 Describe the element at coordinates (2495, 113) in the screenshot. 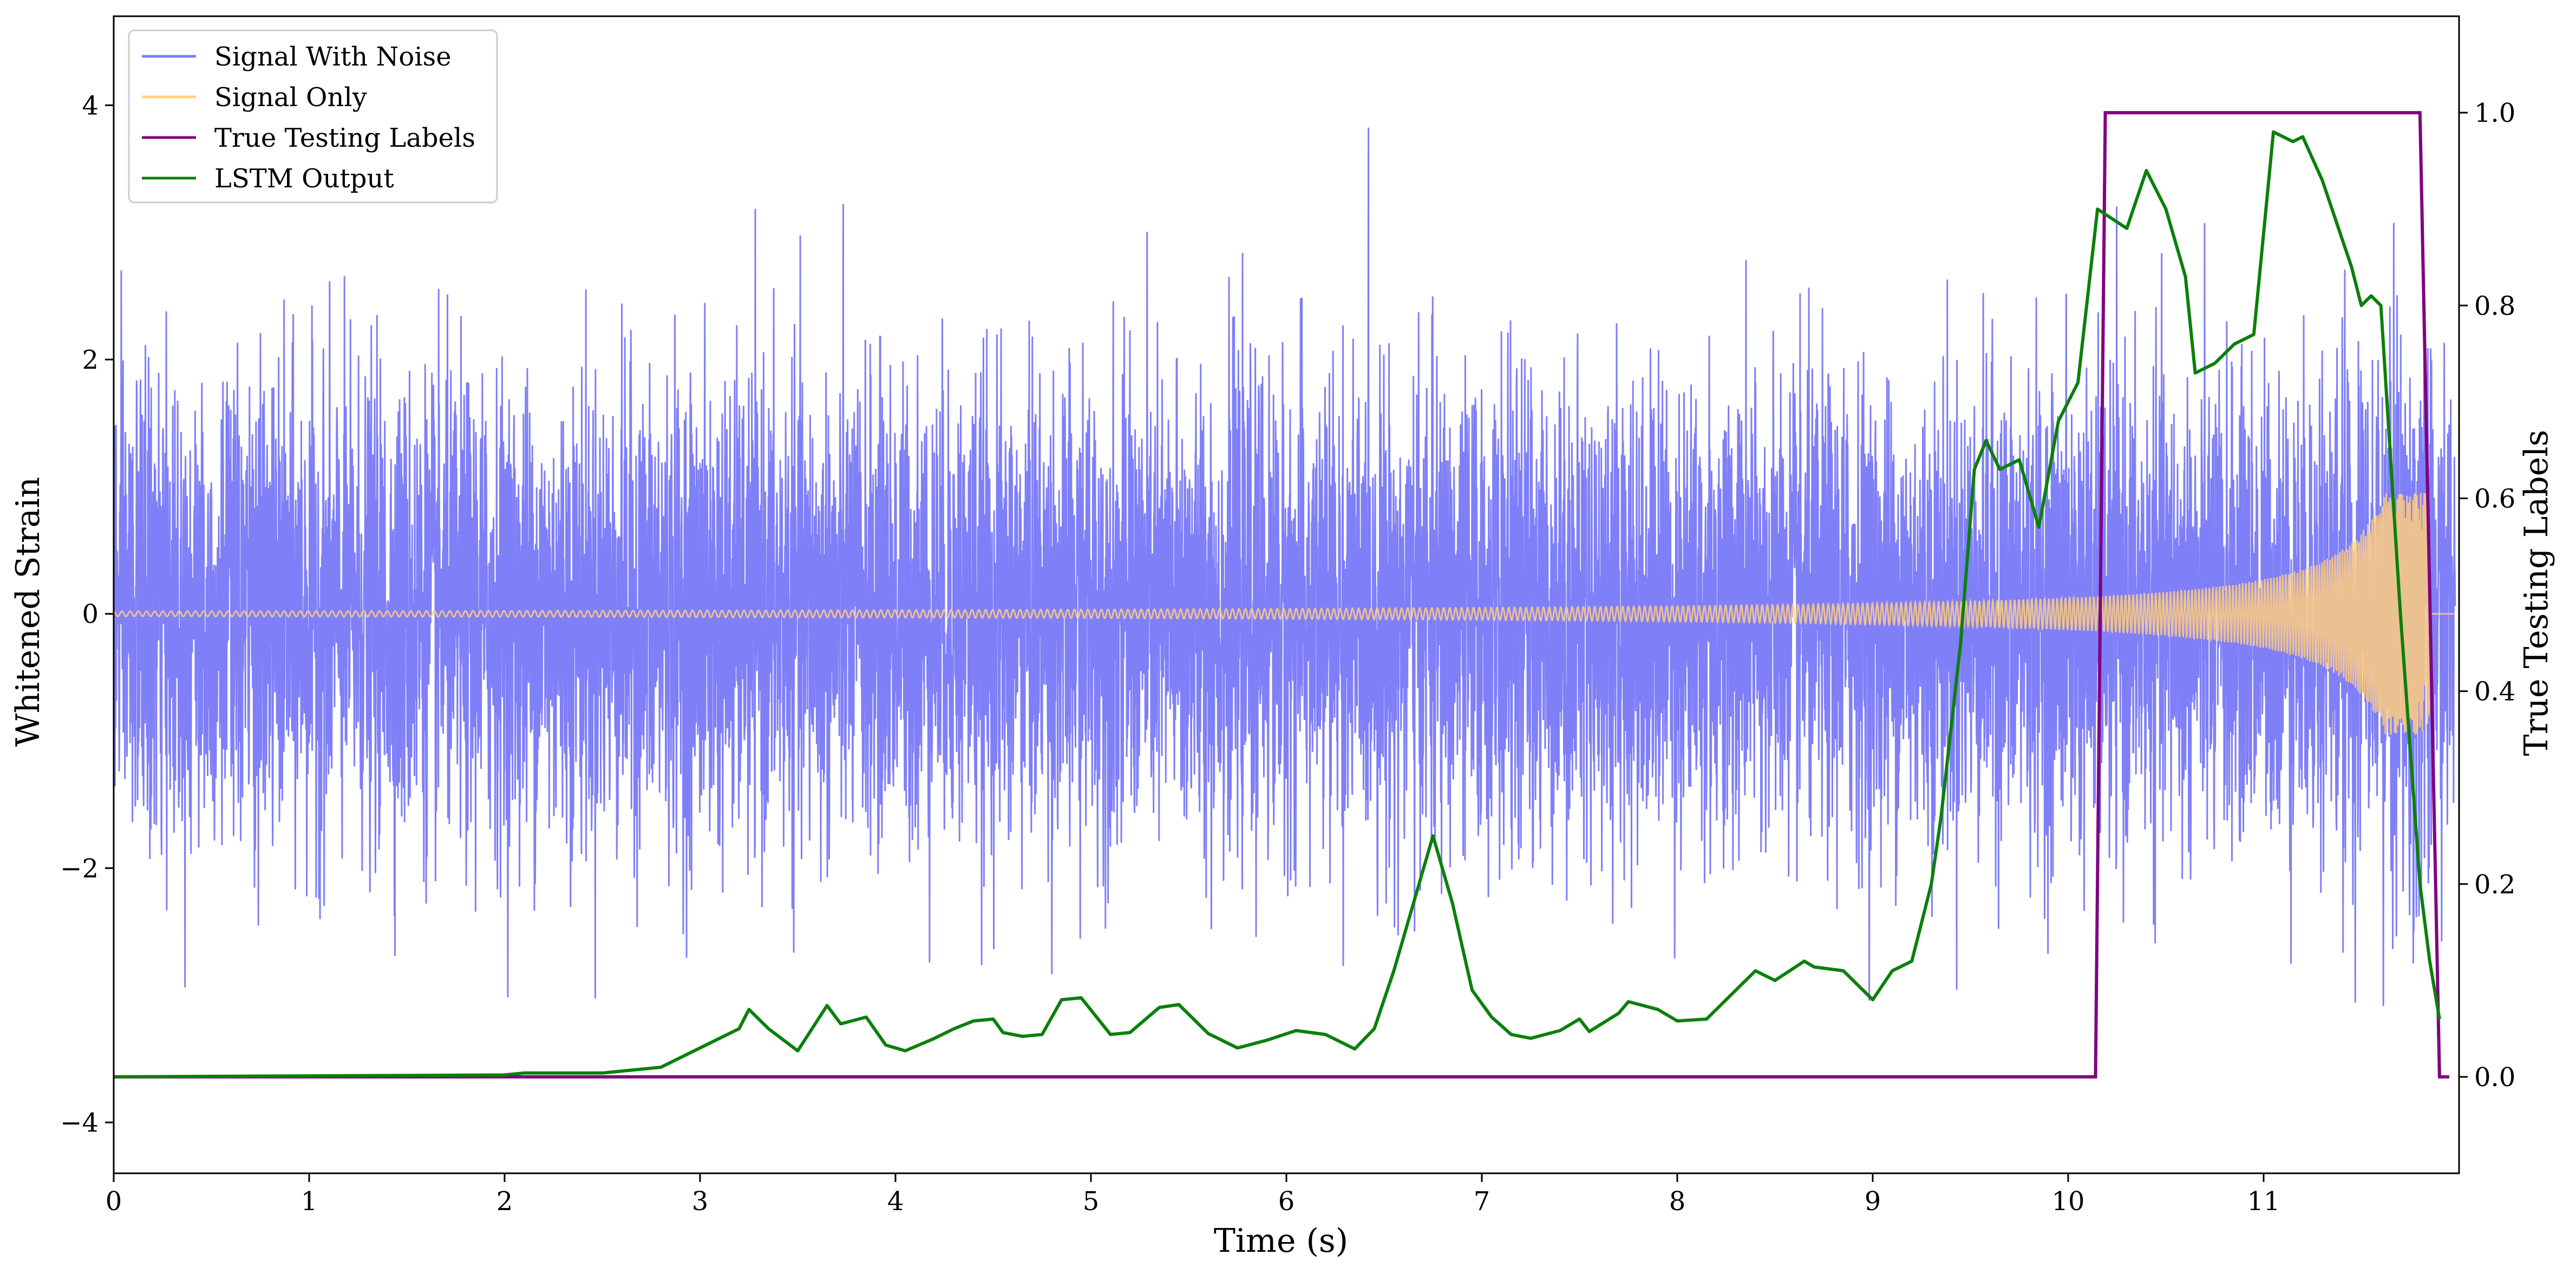

I see `y2-tick-label: 1.0` at that location.